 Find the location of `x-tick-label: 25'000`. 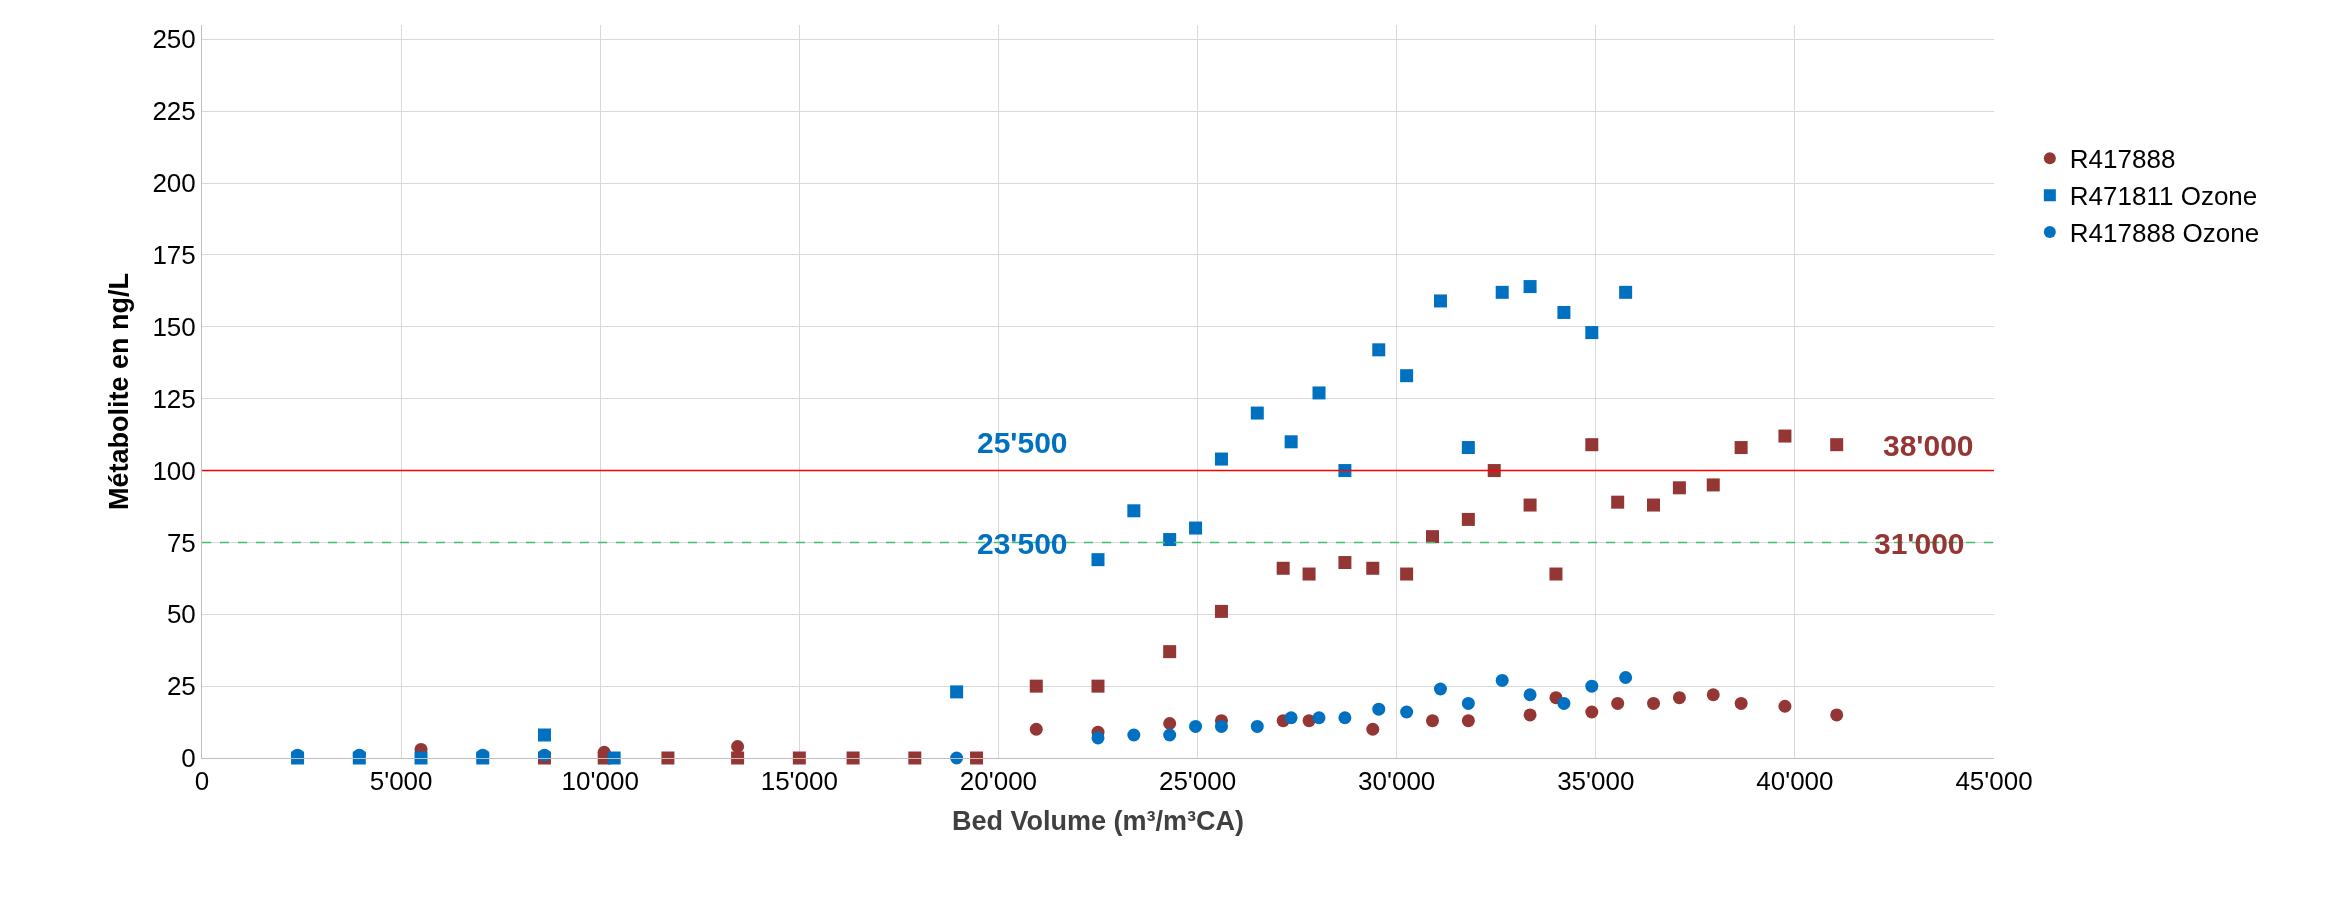

x-tick-label: 25'000 is located at coordinates (1197, 781).